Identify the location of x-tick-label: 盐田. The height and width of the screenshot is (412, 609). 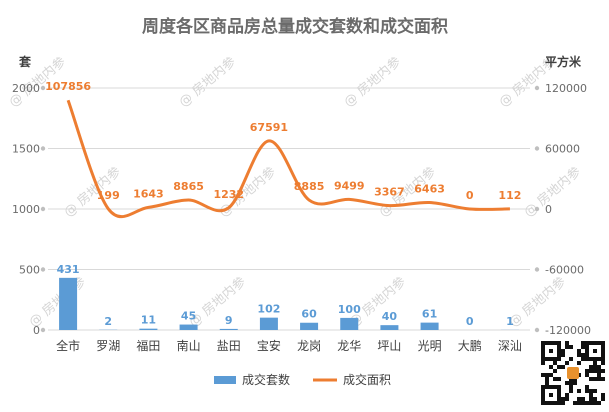
(229, 346).